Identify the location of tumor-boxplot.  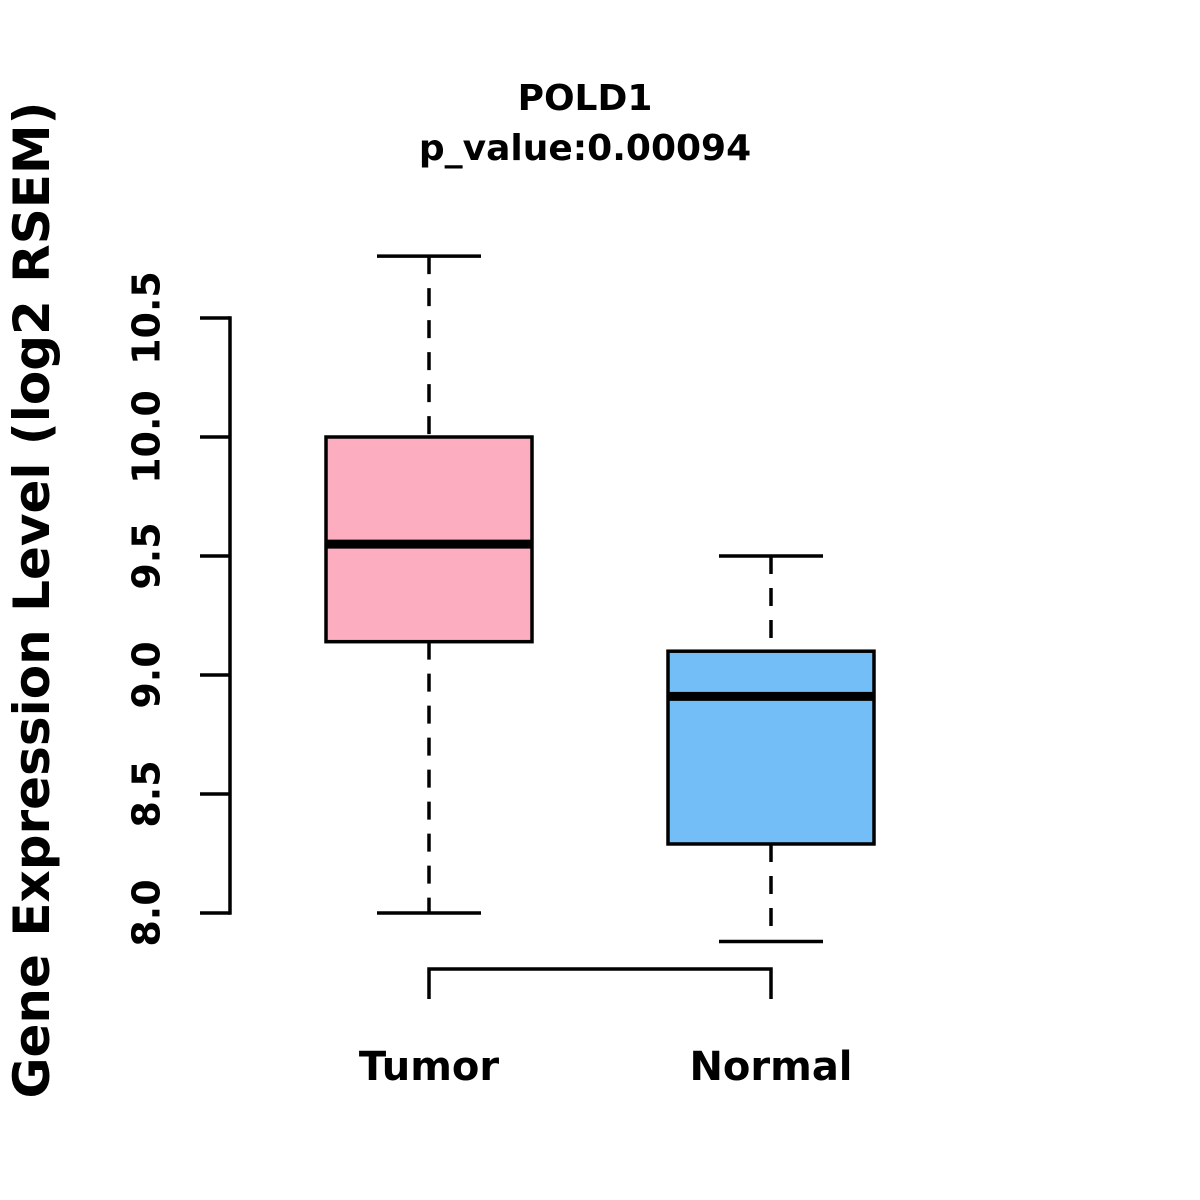
(429, 584).